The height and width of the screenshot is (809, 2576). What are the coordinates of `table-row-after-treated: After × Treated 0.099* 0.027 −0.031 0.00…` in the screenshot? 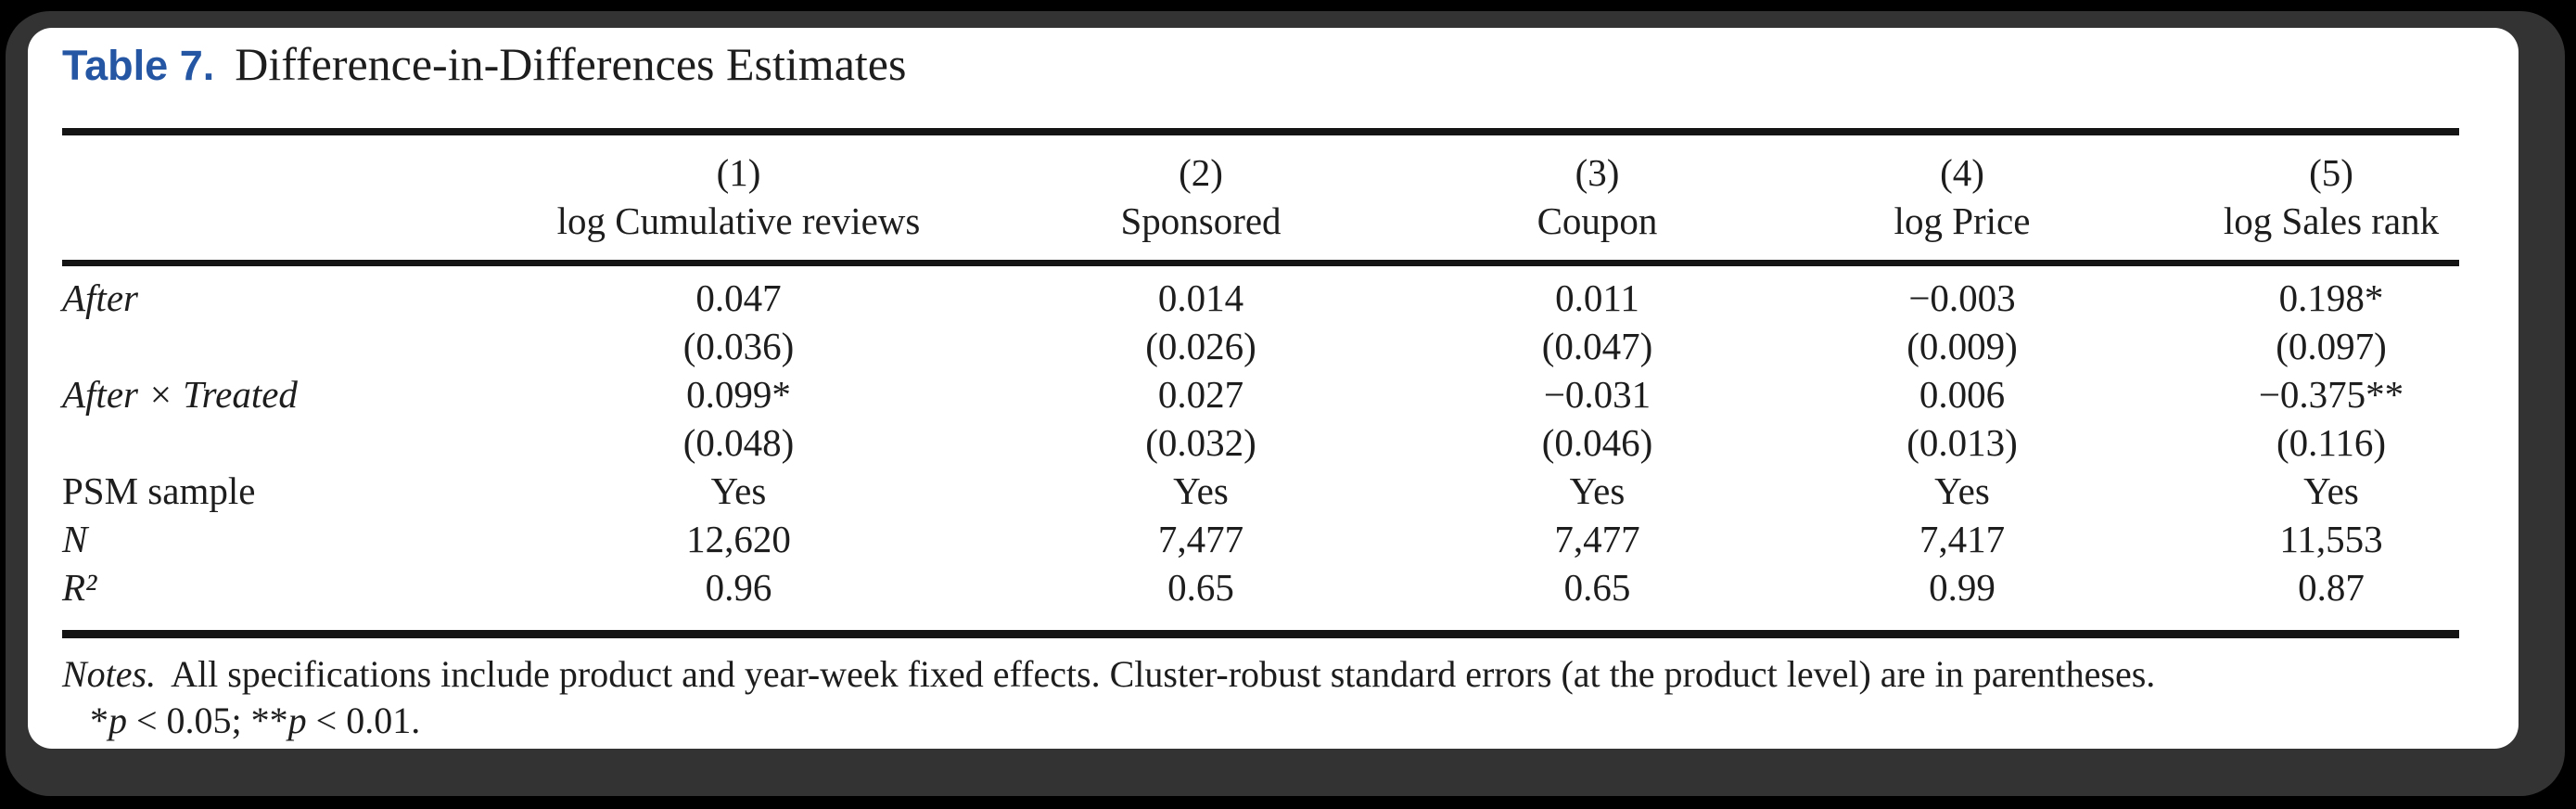 It's located at (1260, 394).